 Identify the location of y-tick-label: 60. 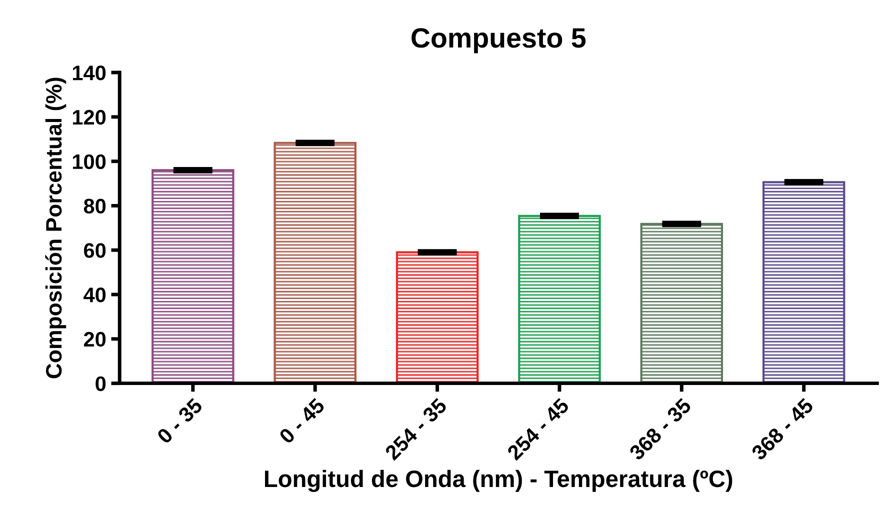
(95, 250).